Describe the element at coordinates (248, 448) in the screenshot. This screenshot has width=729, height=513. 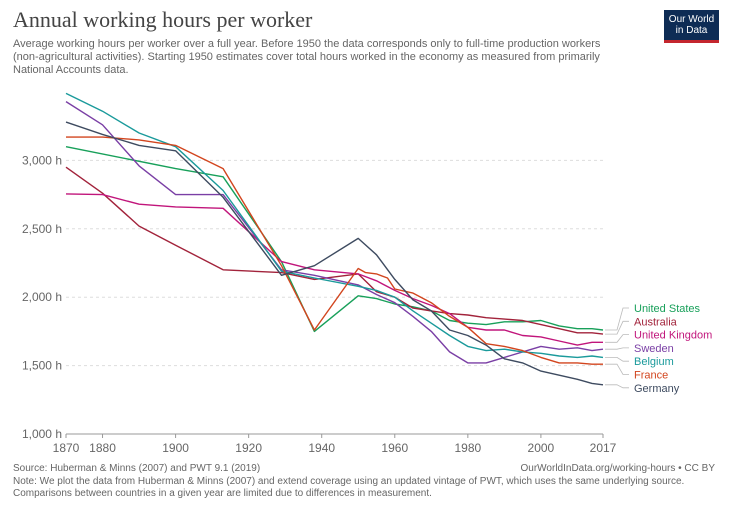
I see `x-tick-label: 1920` at that location.